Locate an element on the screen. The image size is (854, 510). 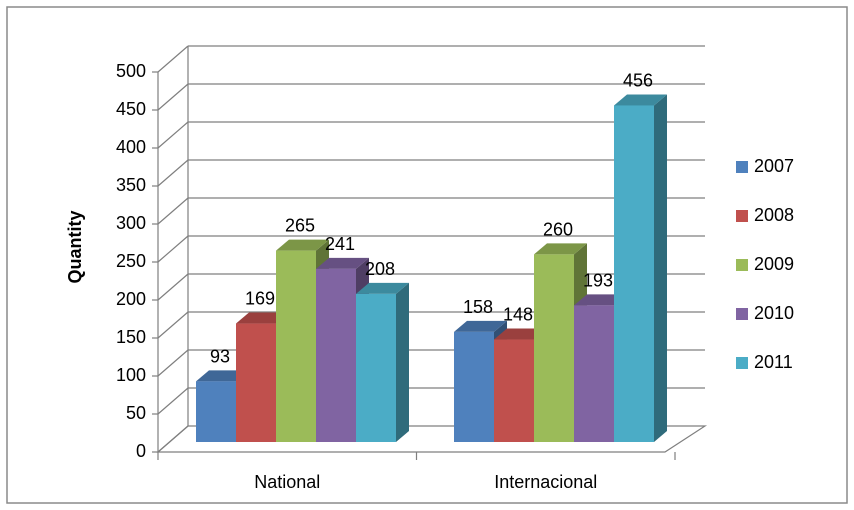
data-label: 193 is located at coordinates (598, 280).